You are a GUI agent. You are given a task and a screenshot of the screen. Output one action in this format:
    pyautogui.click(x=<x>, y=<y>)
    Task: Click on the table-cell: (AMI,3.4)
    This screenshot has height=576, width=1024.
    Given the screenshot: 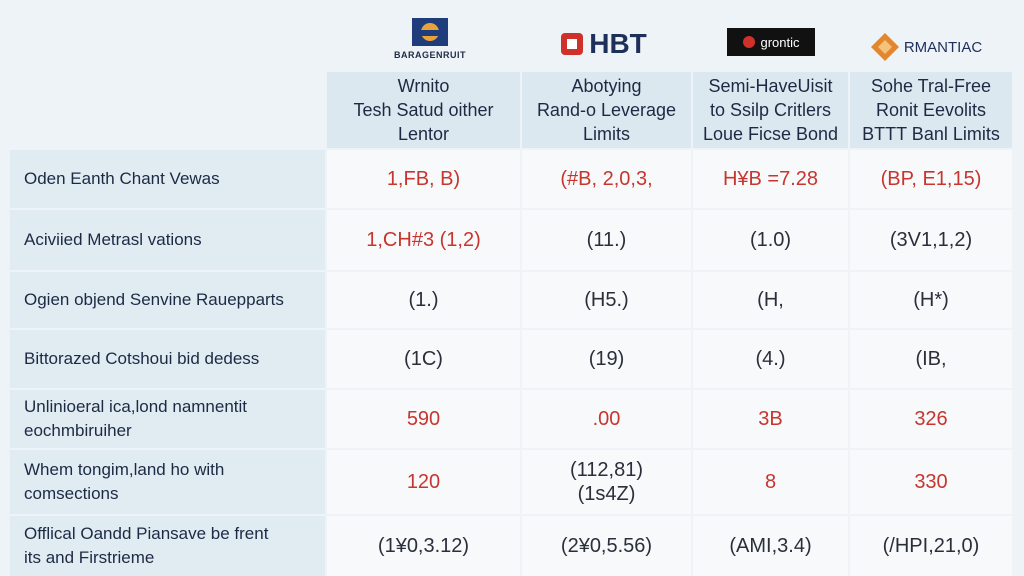 What is the action you would take?
    pyautogui.click(x=770, y=546)
    